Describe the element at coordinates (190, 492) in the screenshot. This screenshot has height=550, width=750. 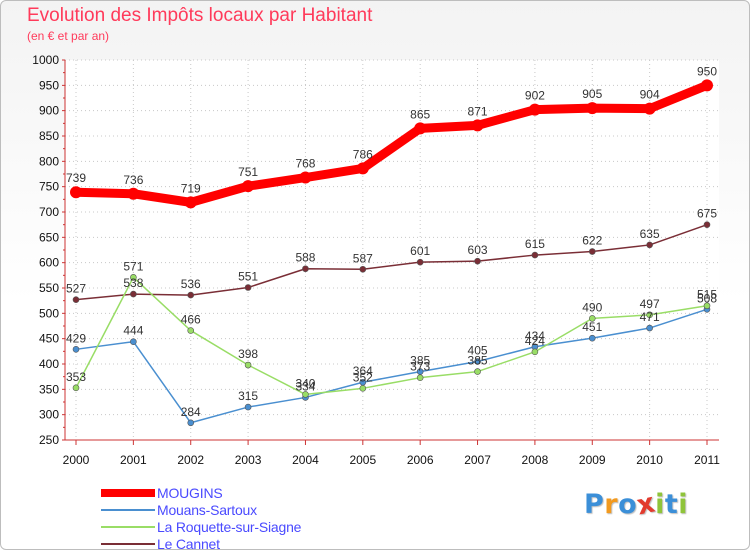
I see `legend-label: MOUGINS` at that location.